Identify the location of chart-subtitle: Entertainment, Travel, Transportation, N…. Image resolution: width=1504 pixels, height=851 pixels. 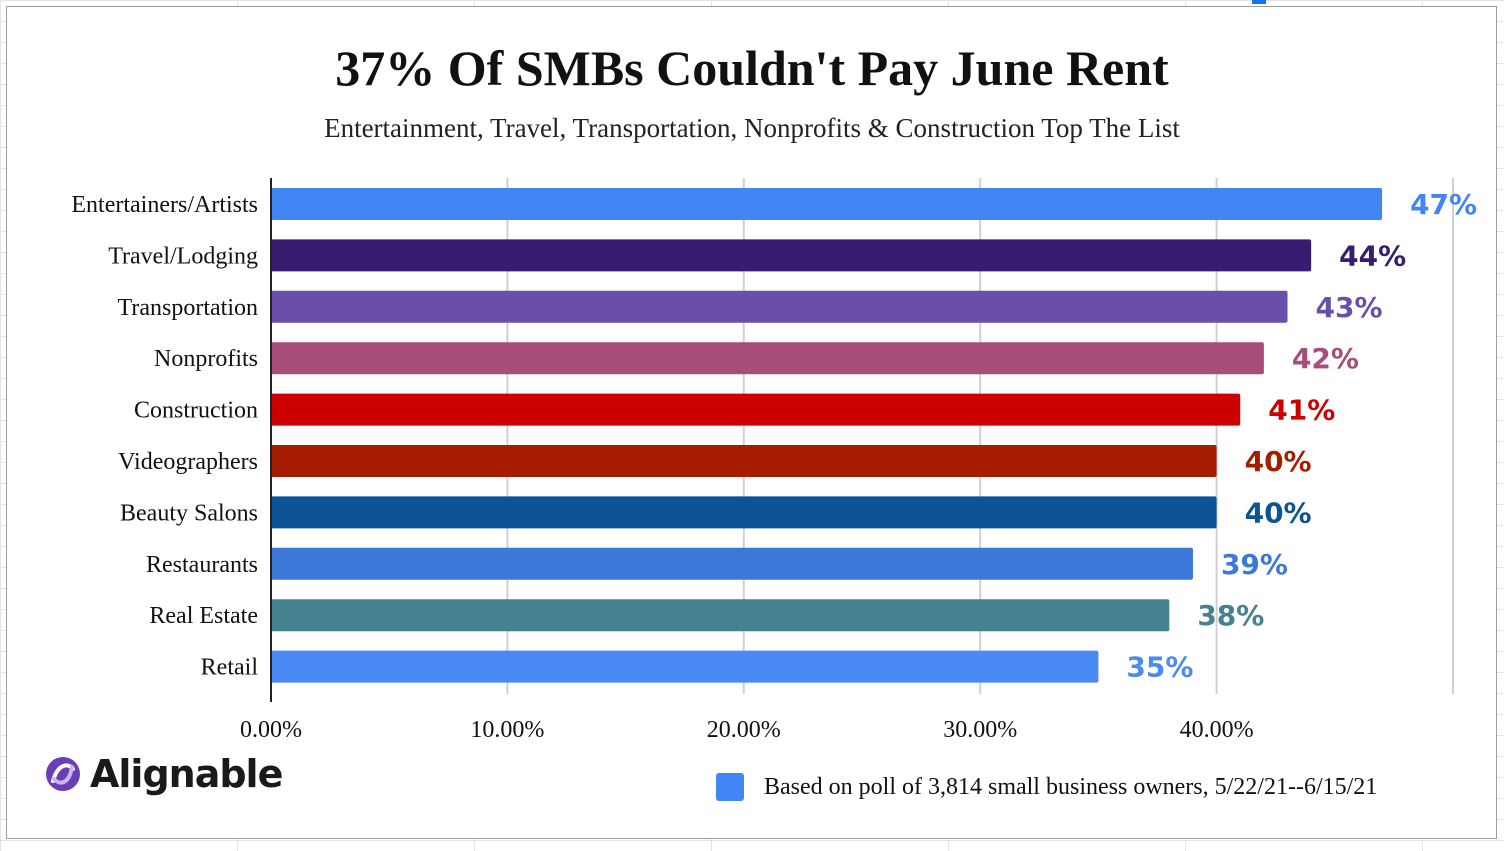
(752, 128).